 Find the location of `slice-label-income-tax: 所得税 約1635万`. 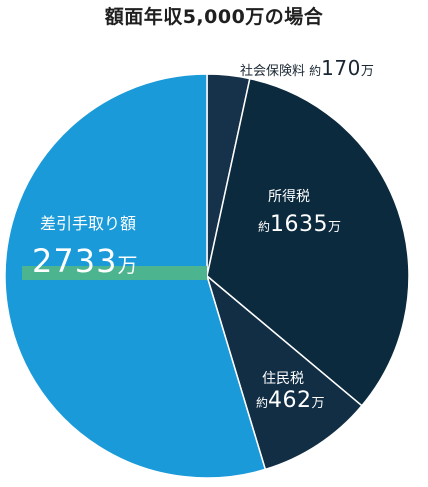

slice-label-income-tax: 所得税 約1635万 is located at coordinates (299, 211).